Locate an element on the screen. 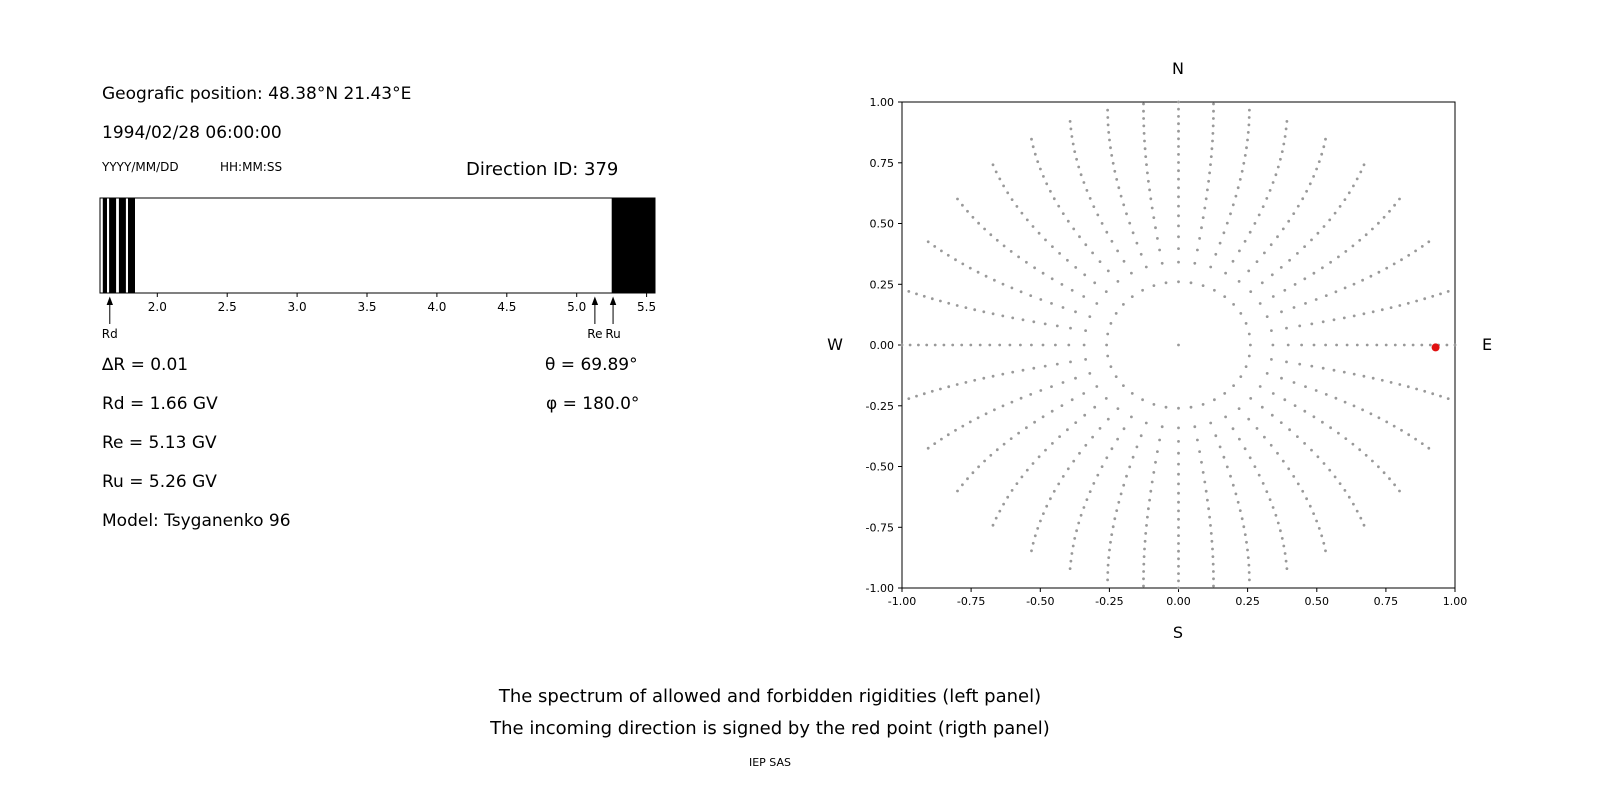 The image size is (1600, 800). spectrum-frame is located at coordinates (377, 245).